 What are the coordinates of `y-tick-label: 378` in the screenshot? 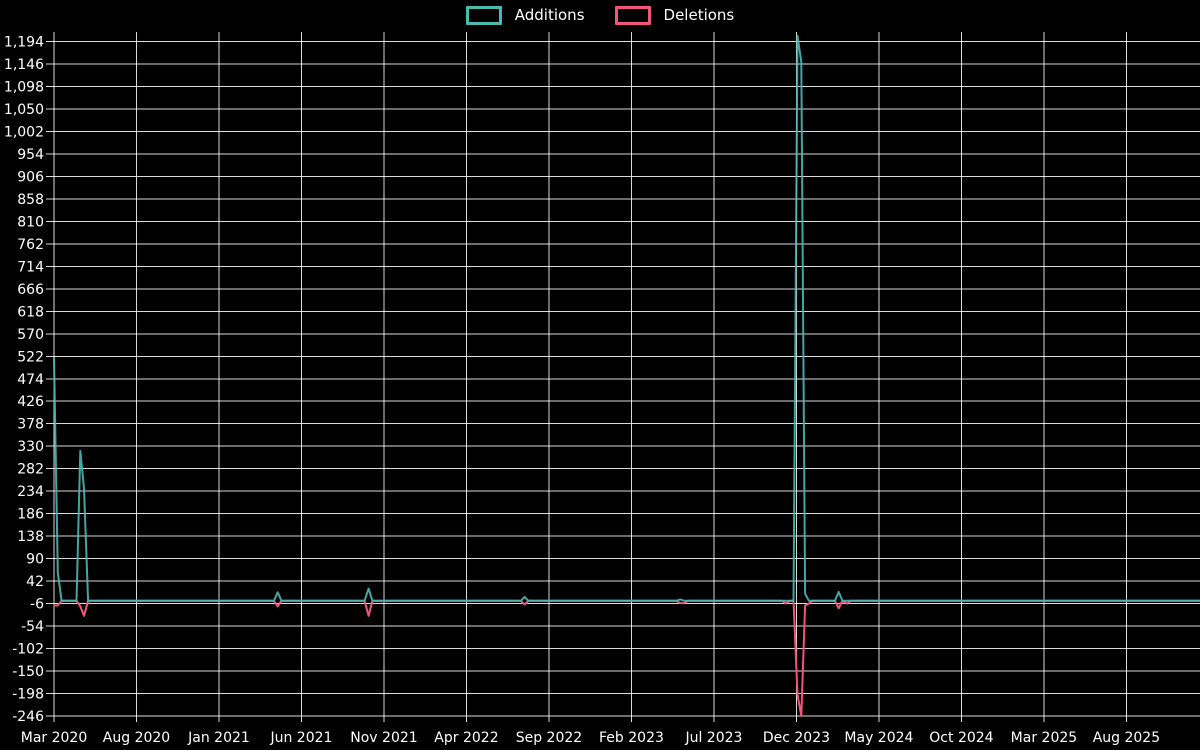 It's located at (30, 425).